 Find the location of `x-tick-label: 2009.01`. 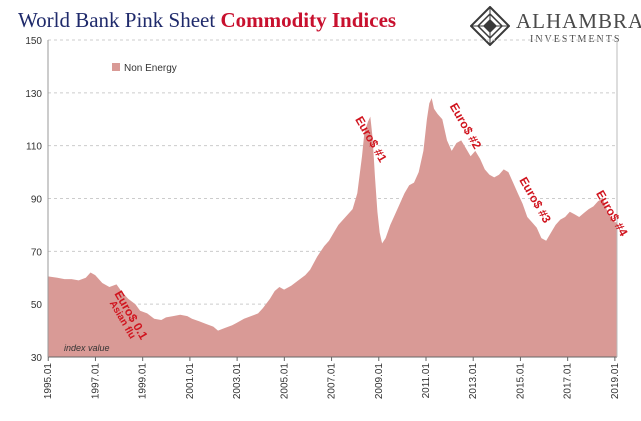

x-tick-label: 2009.01 is located at coordinates (379, 381).